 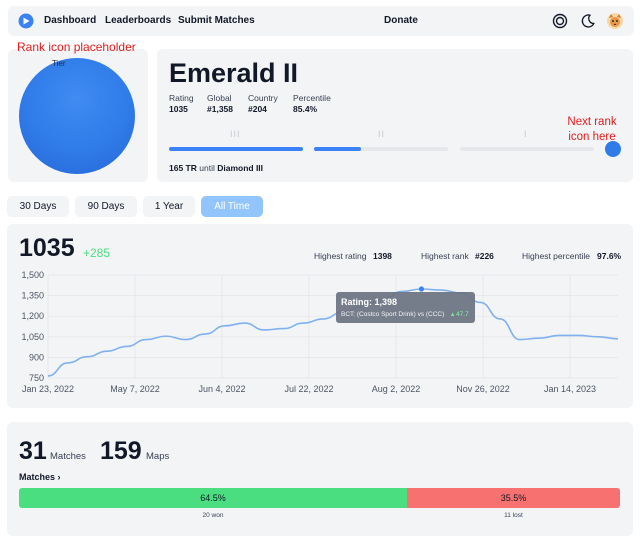 I want to click on rank-icon-placeholder-note: Rank icon placeholder, so click(x=76, y=47).